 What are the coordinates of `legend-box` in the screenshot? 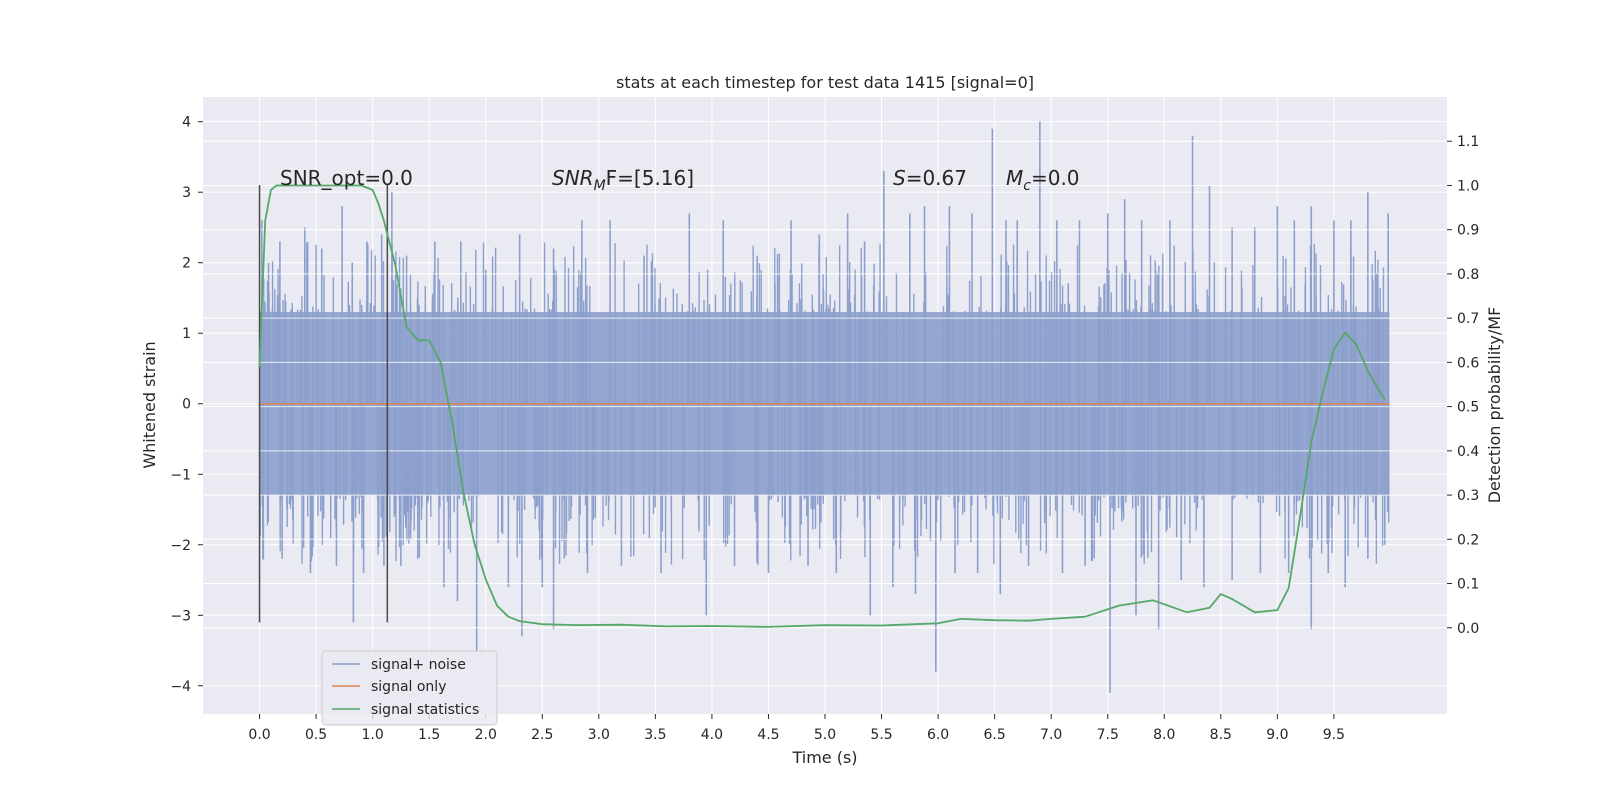 It's located at (409, 688).